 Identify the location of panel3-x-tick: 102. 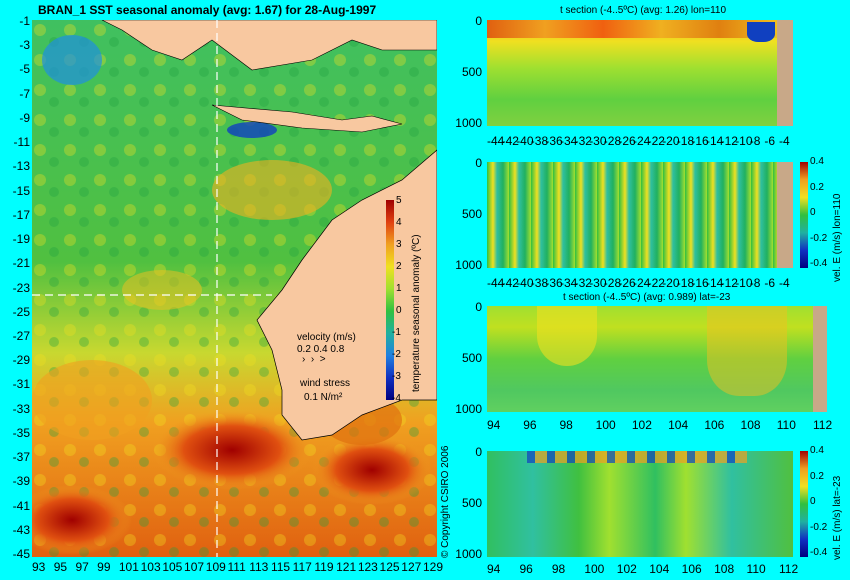
(641, 425).